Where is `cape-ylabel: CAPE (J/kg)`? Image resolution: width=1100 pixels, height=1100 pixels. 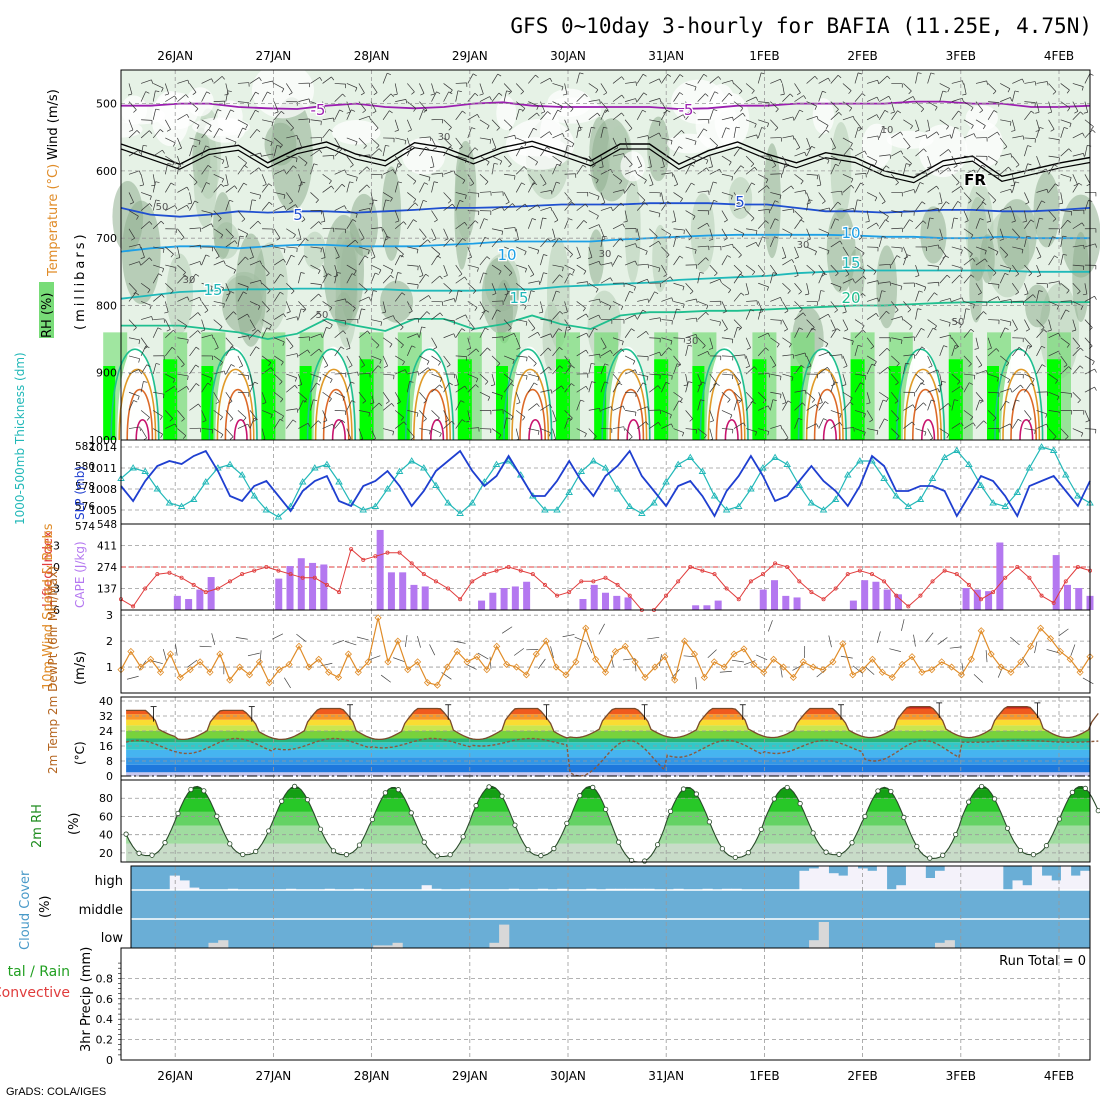
cape-ylabel: CAPE (J/kg) is located at coordinates (80, 574).